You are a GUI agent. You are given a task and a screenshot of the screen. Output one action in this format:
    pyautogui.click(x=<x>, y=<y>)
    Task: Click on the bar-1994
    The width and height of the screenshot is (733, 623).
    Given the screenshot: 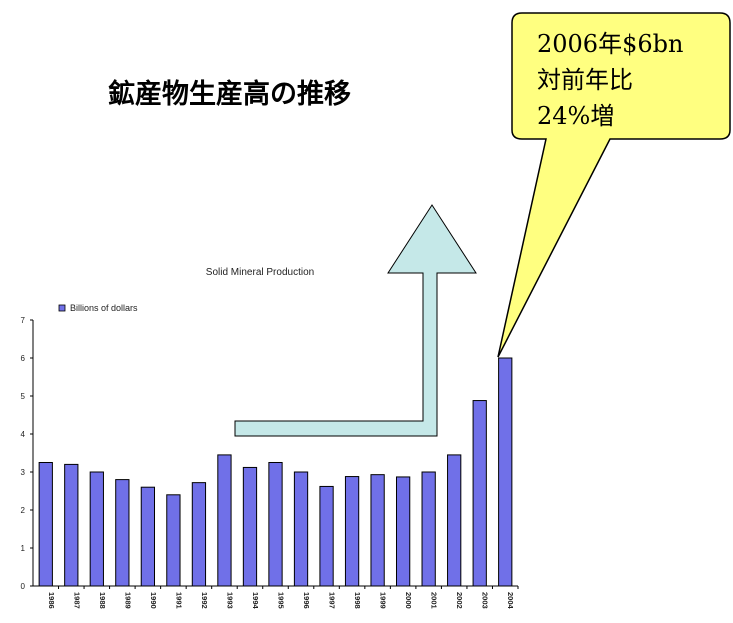 What is the action you would take?
    pyautogui.click(x=250, y=526)
    